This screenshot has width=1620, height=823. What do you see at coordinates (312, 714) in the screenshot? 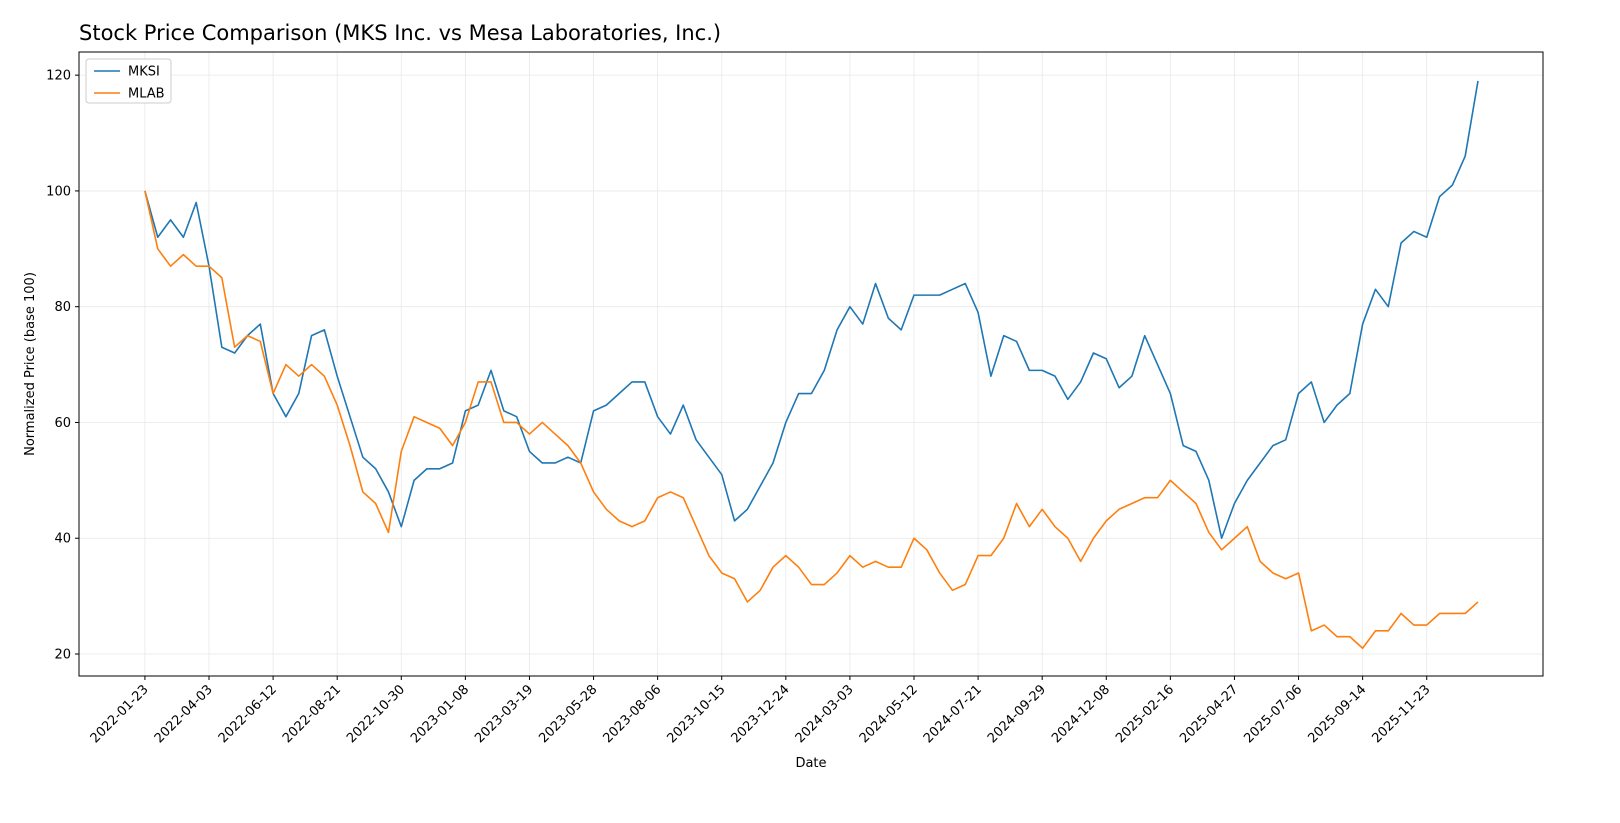
I see `x-tick-label: 2022-08-21` at bounding box center [312, 714].